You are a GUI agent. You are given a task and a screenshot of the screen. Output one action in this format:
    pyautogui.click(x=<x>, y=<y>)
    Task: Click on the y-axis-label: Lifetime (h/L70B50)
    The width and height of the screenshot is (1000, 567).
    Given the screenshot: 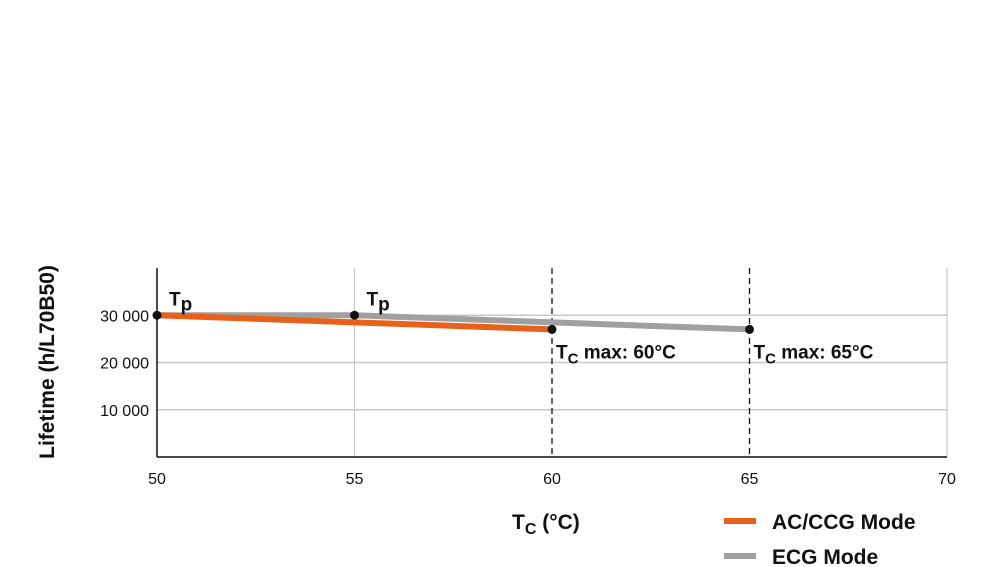 What is the action you would take?
    pyautogui.click(x=47, y=362)
    